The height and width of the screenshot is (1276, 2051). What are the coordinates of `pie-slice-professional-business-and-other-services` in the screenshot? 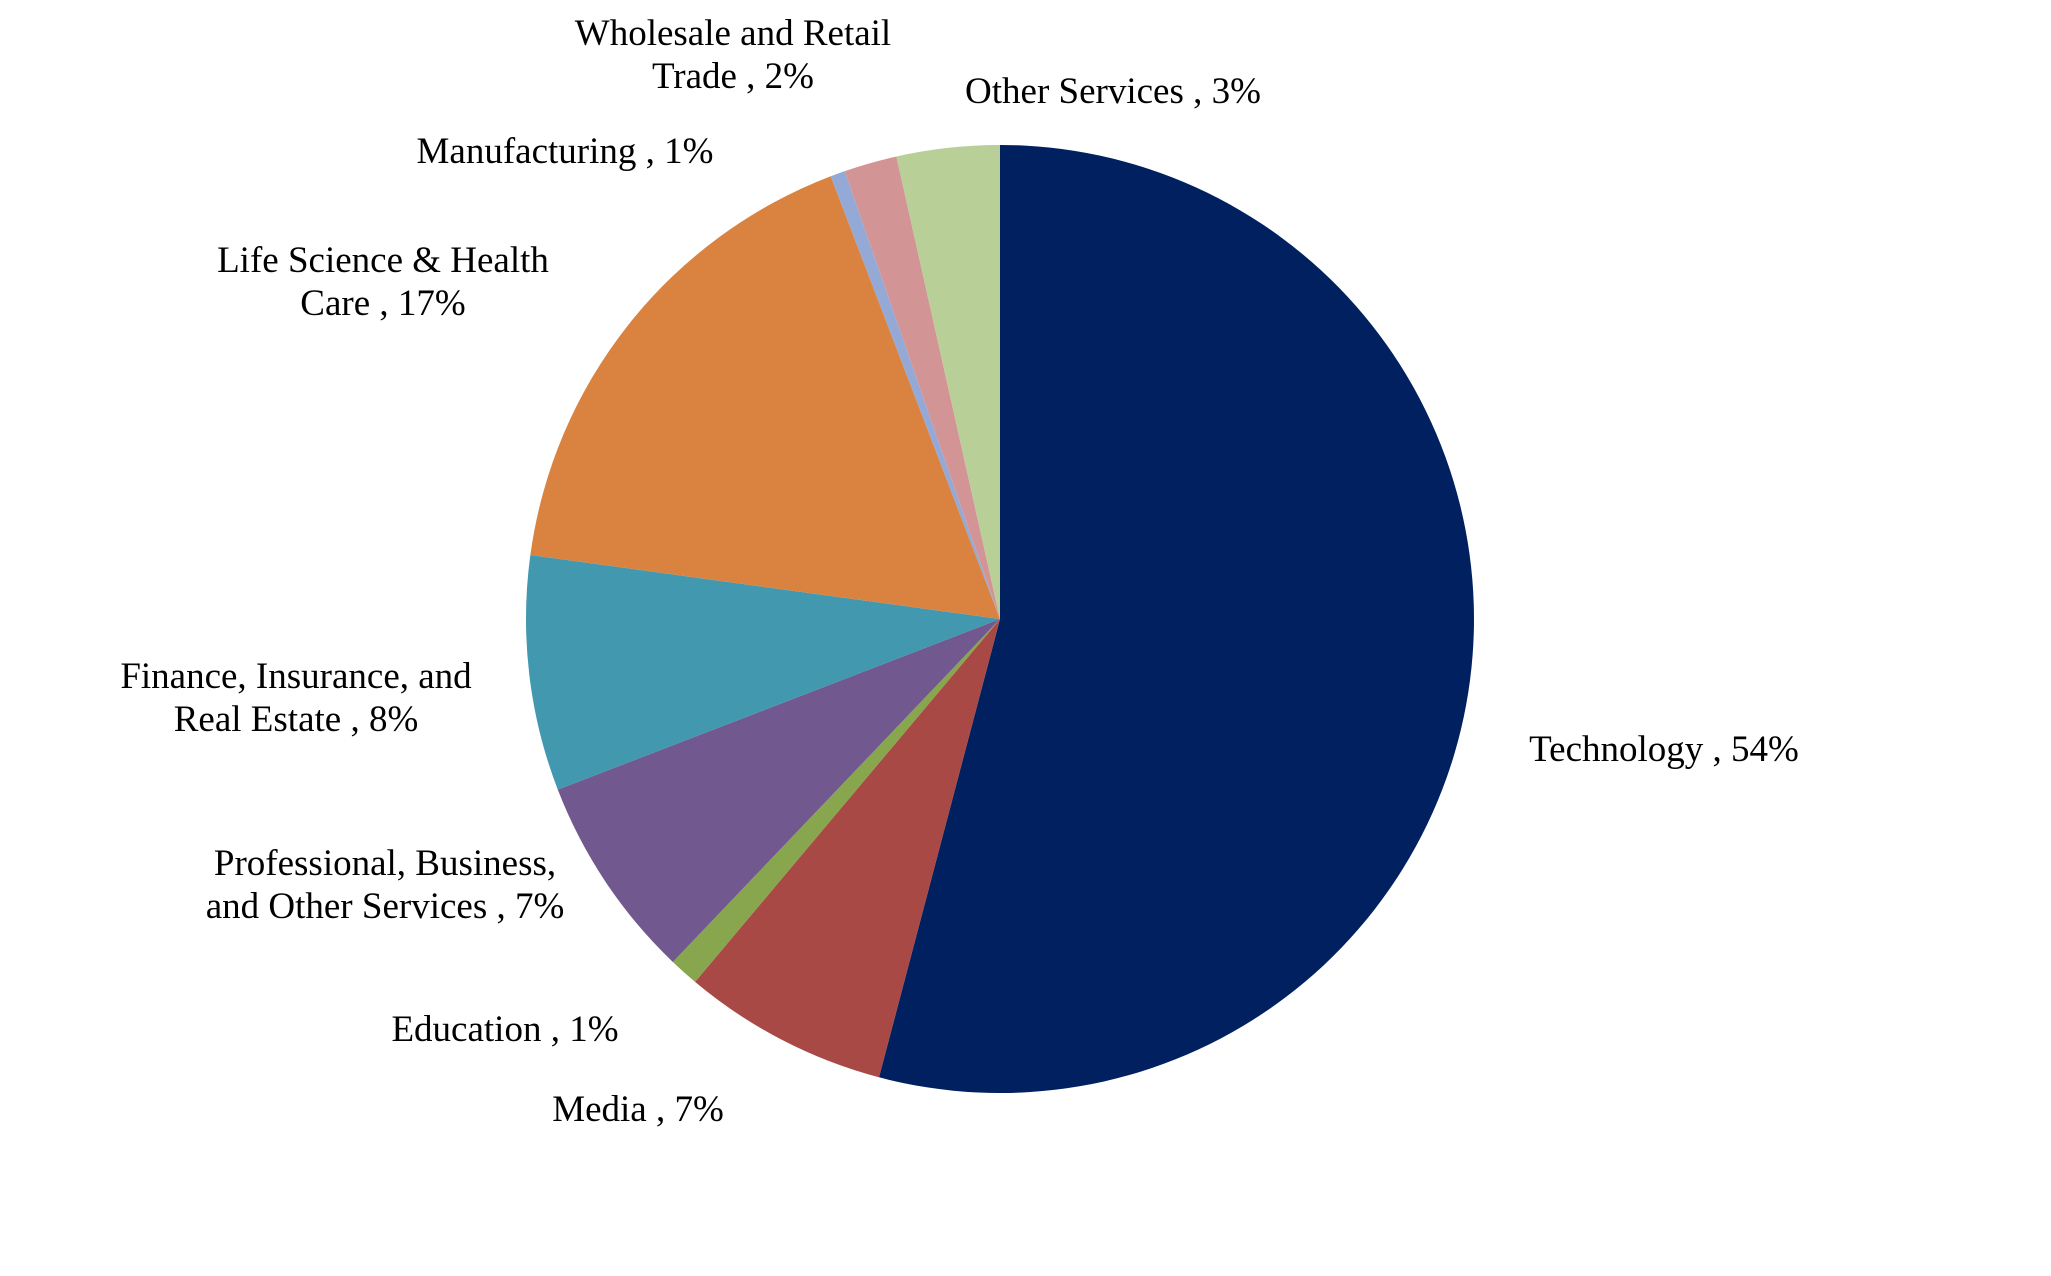 It's located at (778, 790).